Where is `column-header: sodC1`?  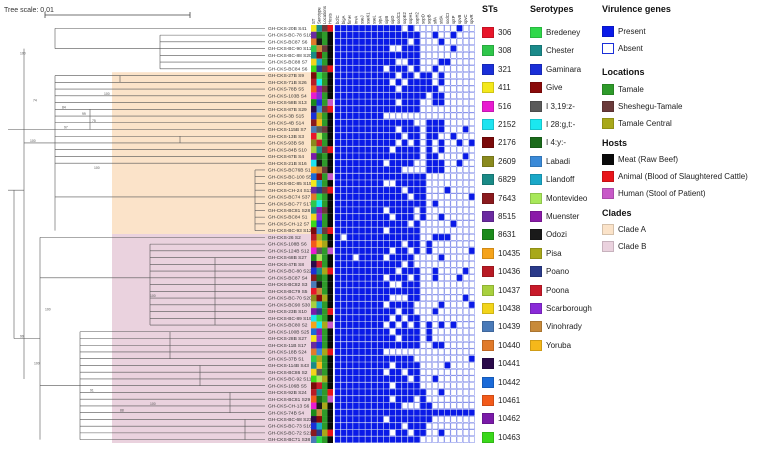 column-header: sodC1 is located at coordinates (398, 17).